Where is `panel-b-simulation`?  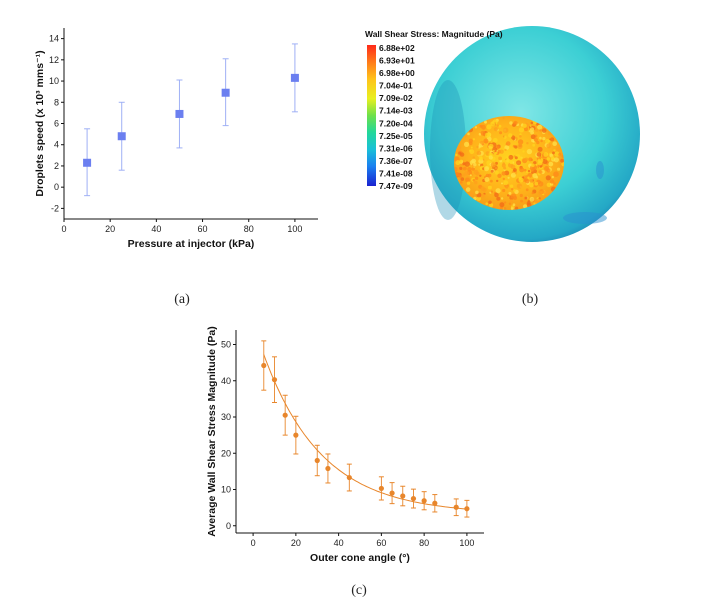
panel-b-simulation is located at coordinates (529, 136).